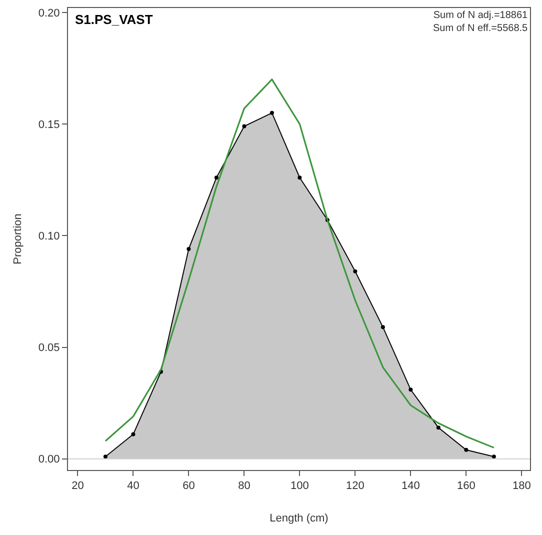 The width and height of the screenshot is (542, 535). What do you see at coordinates (78, 486) in the screenshot?
I see `x-tick-label: 20` at bounding box center [78, 486].